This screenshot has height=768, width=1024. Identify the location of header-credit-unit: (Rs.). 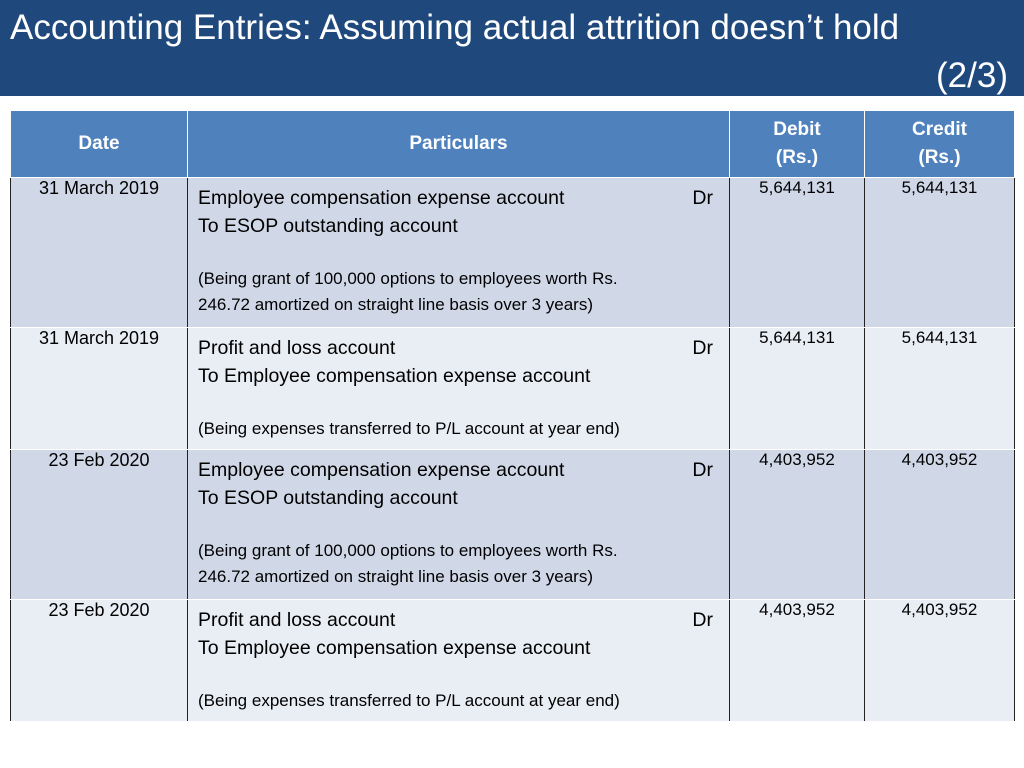
(939, 157).